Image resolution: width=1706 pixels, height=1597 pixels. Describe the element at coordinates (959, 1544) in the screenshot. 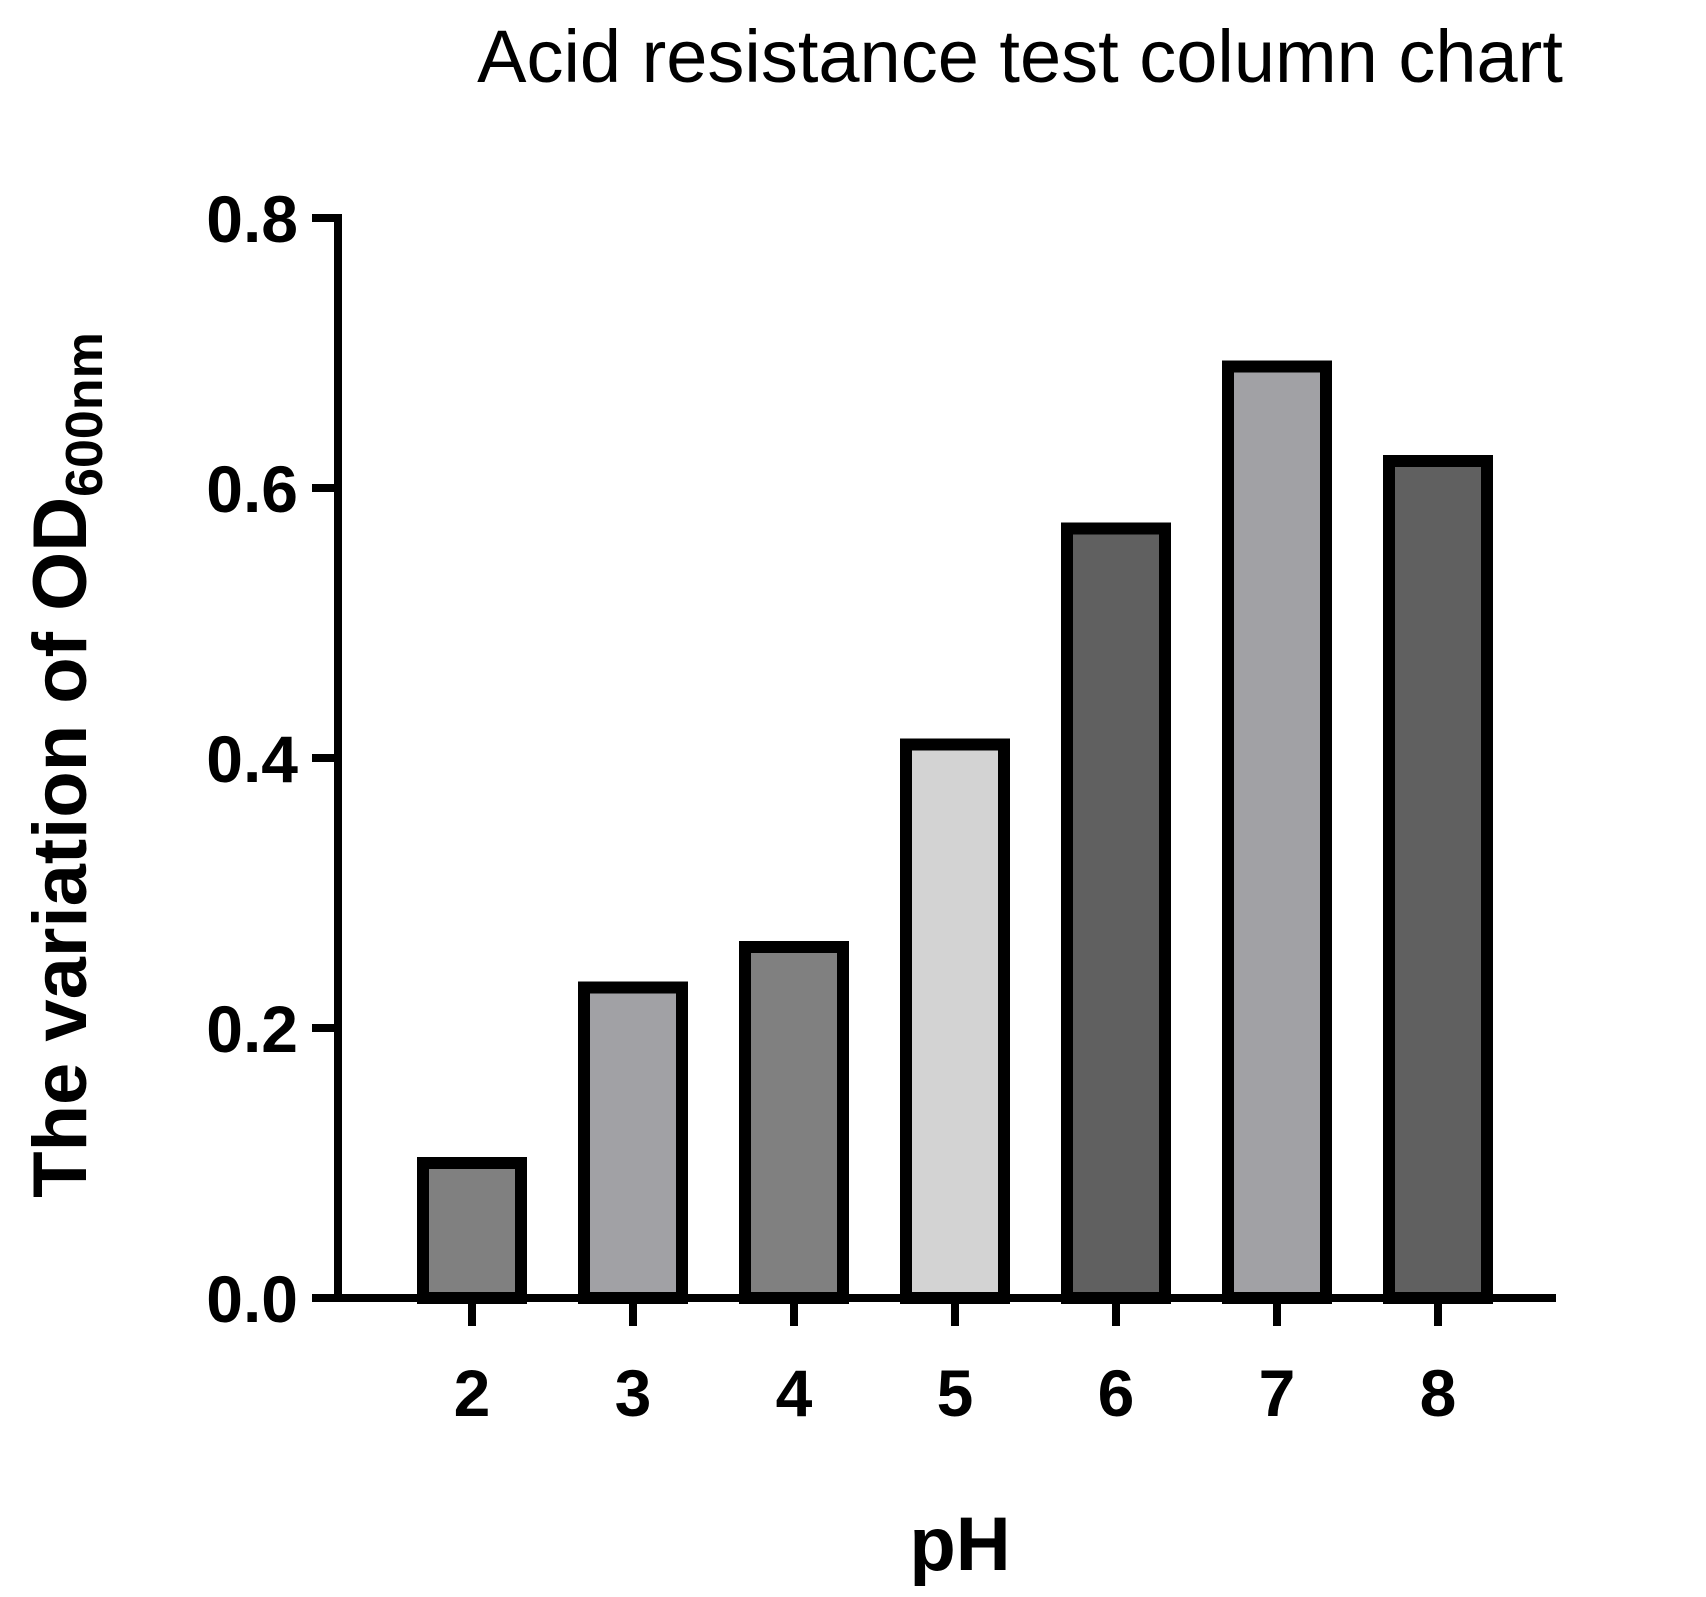

I see `x-axis-label: pH` at that location.